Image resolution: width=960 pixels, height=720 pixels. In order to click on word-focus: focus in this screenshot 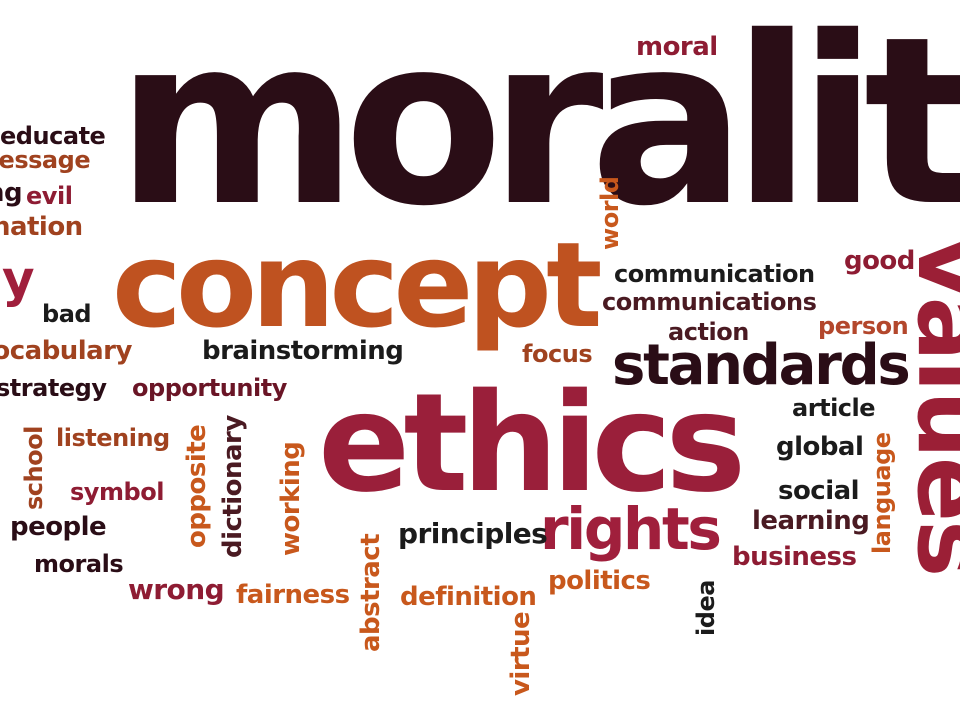, I will do `click(557, 354)`.